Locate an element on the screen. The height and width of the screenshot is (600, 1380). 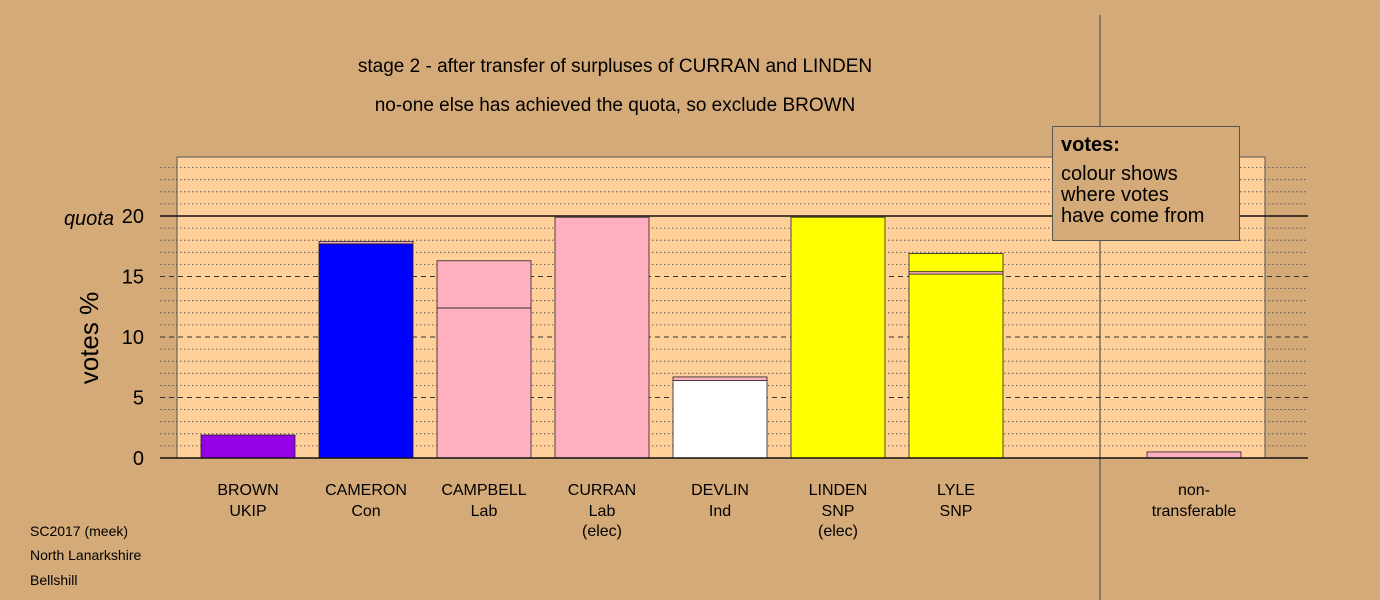
footer-election: SC2017 (meek) is located at coordinates (79, 531).